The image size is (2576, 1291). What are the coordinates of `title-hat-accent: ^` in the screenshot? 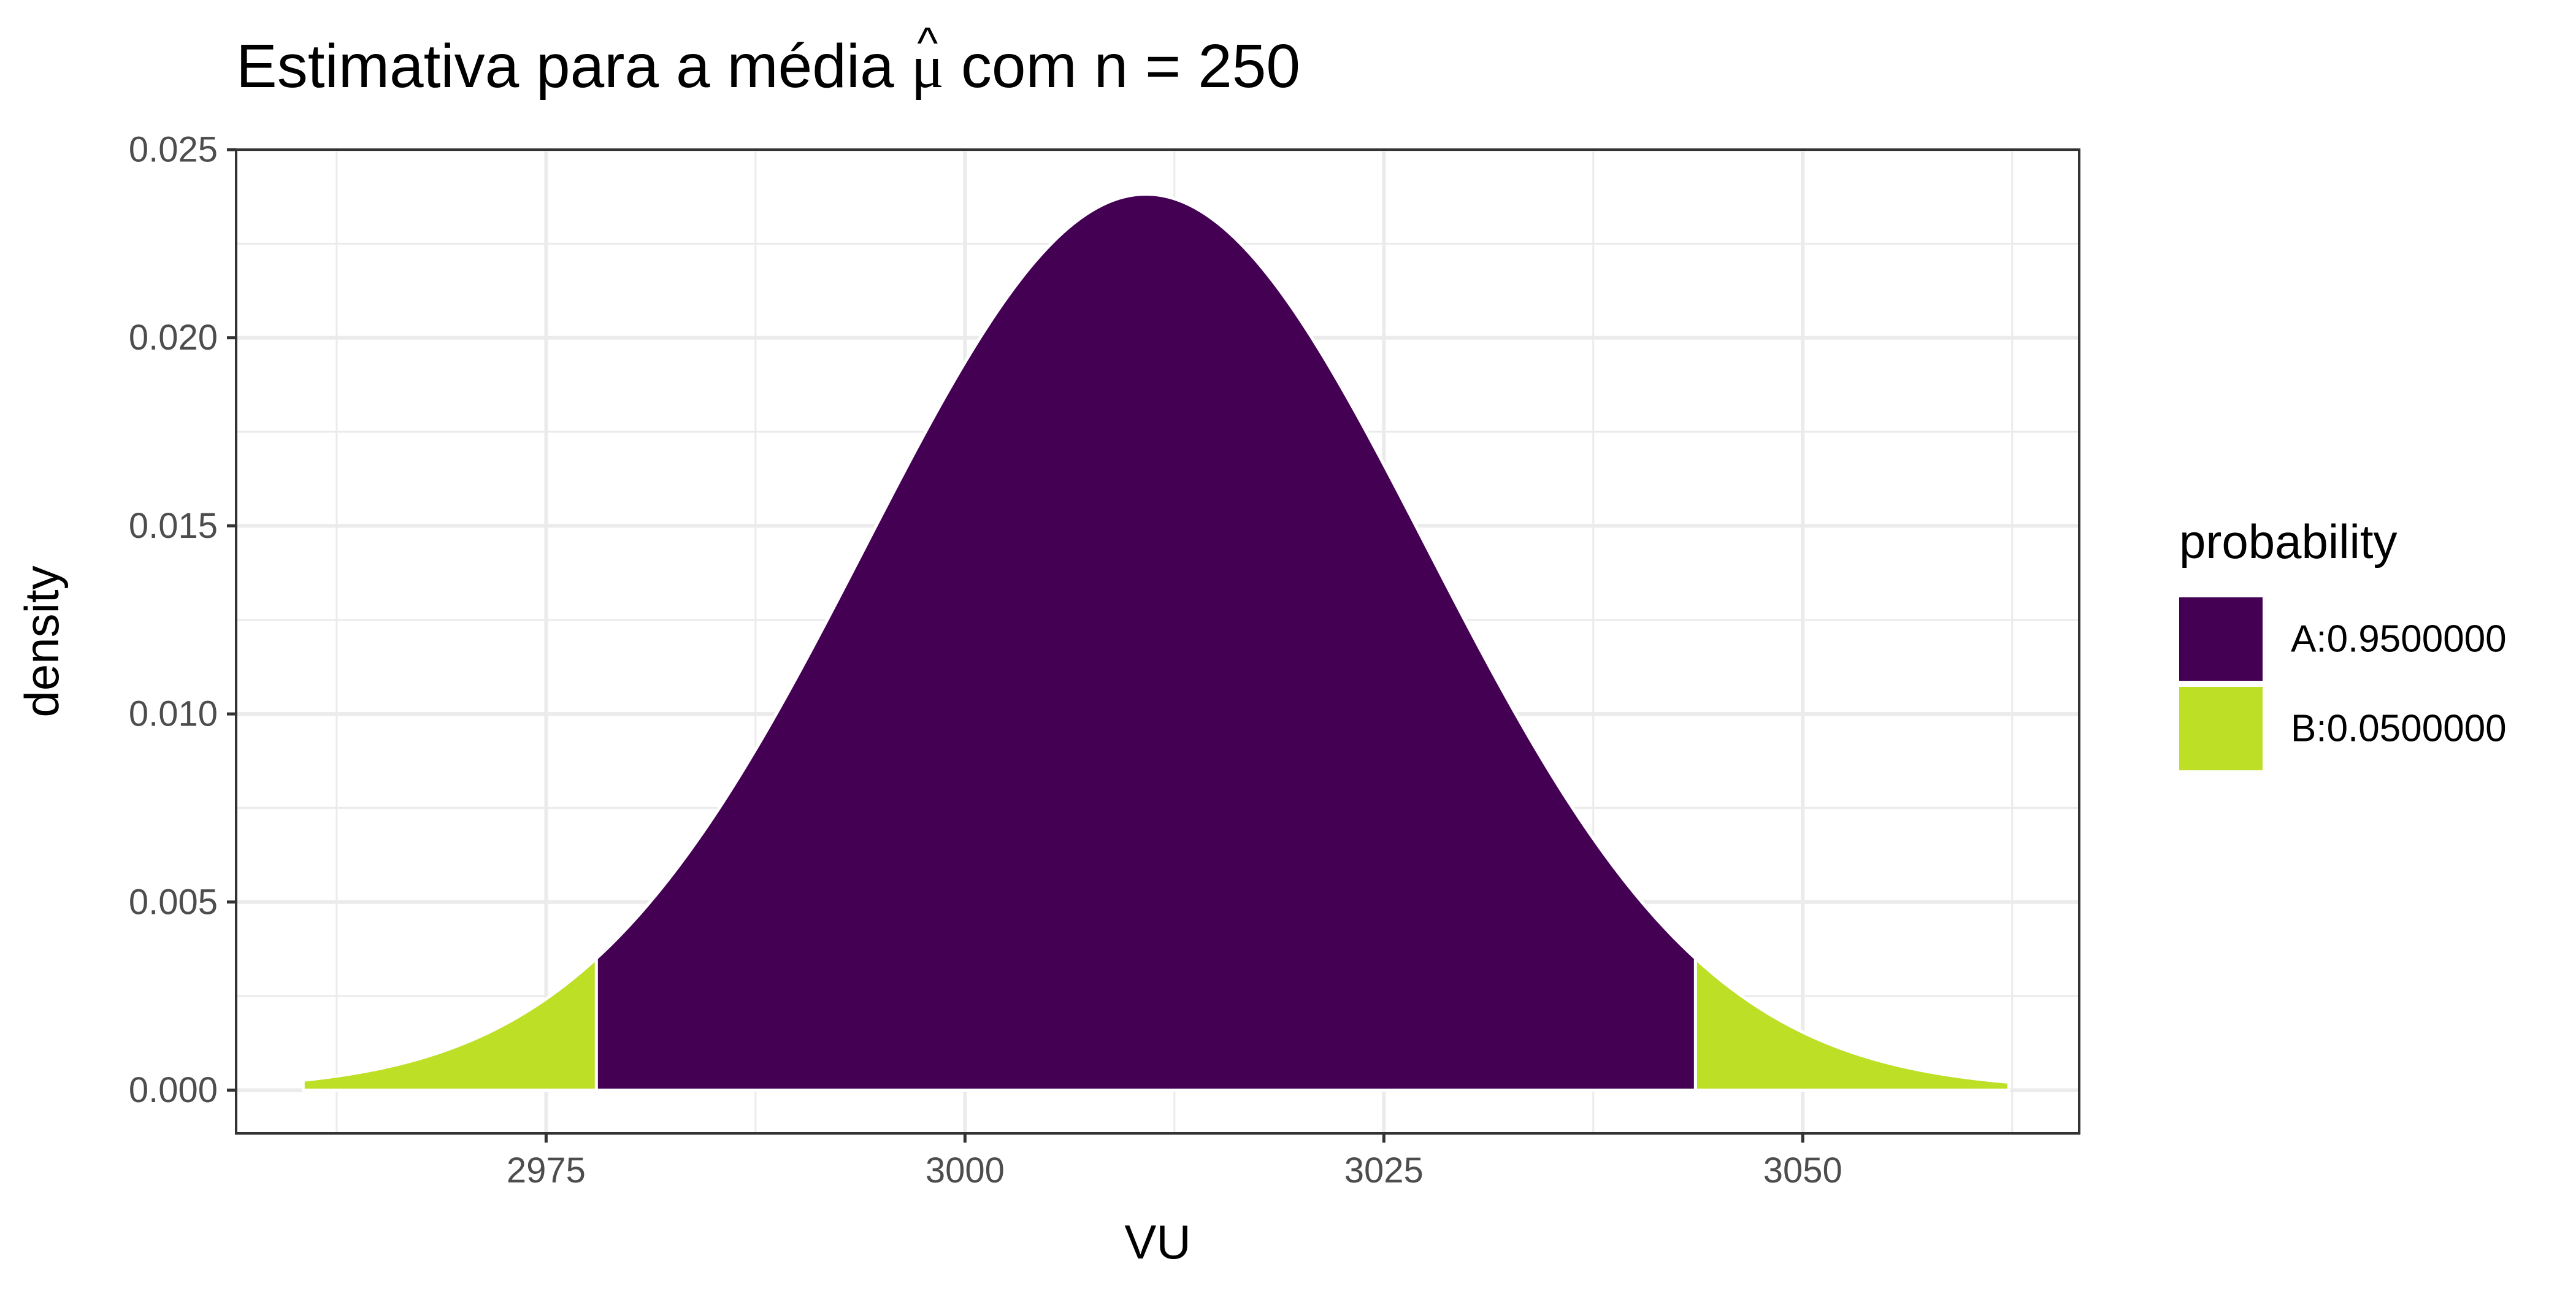 It's located at (927, 43).